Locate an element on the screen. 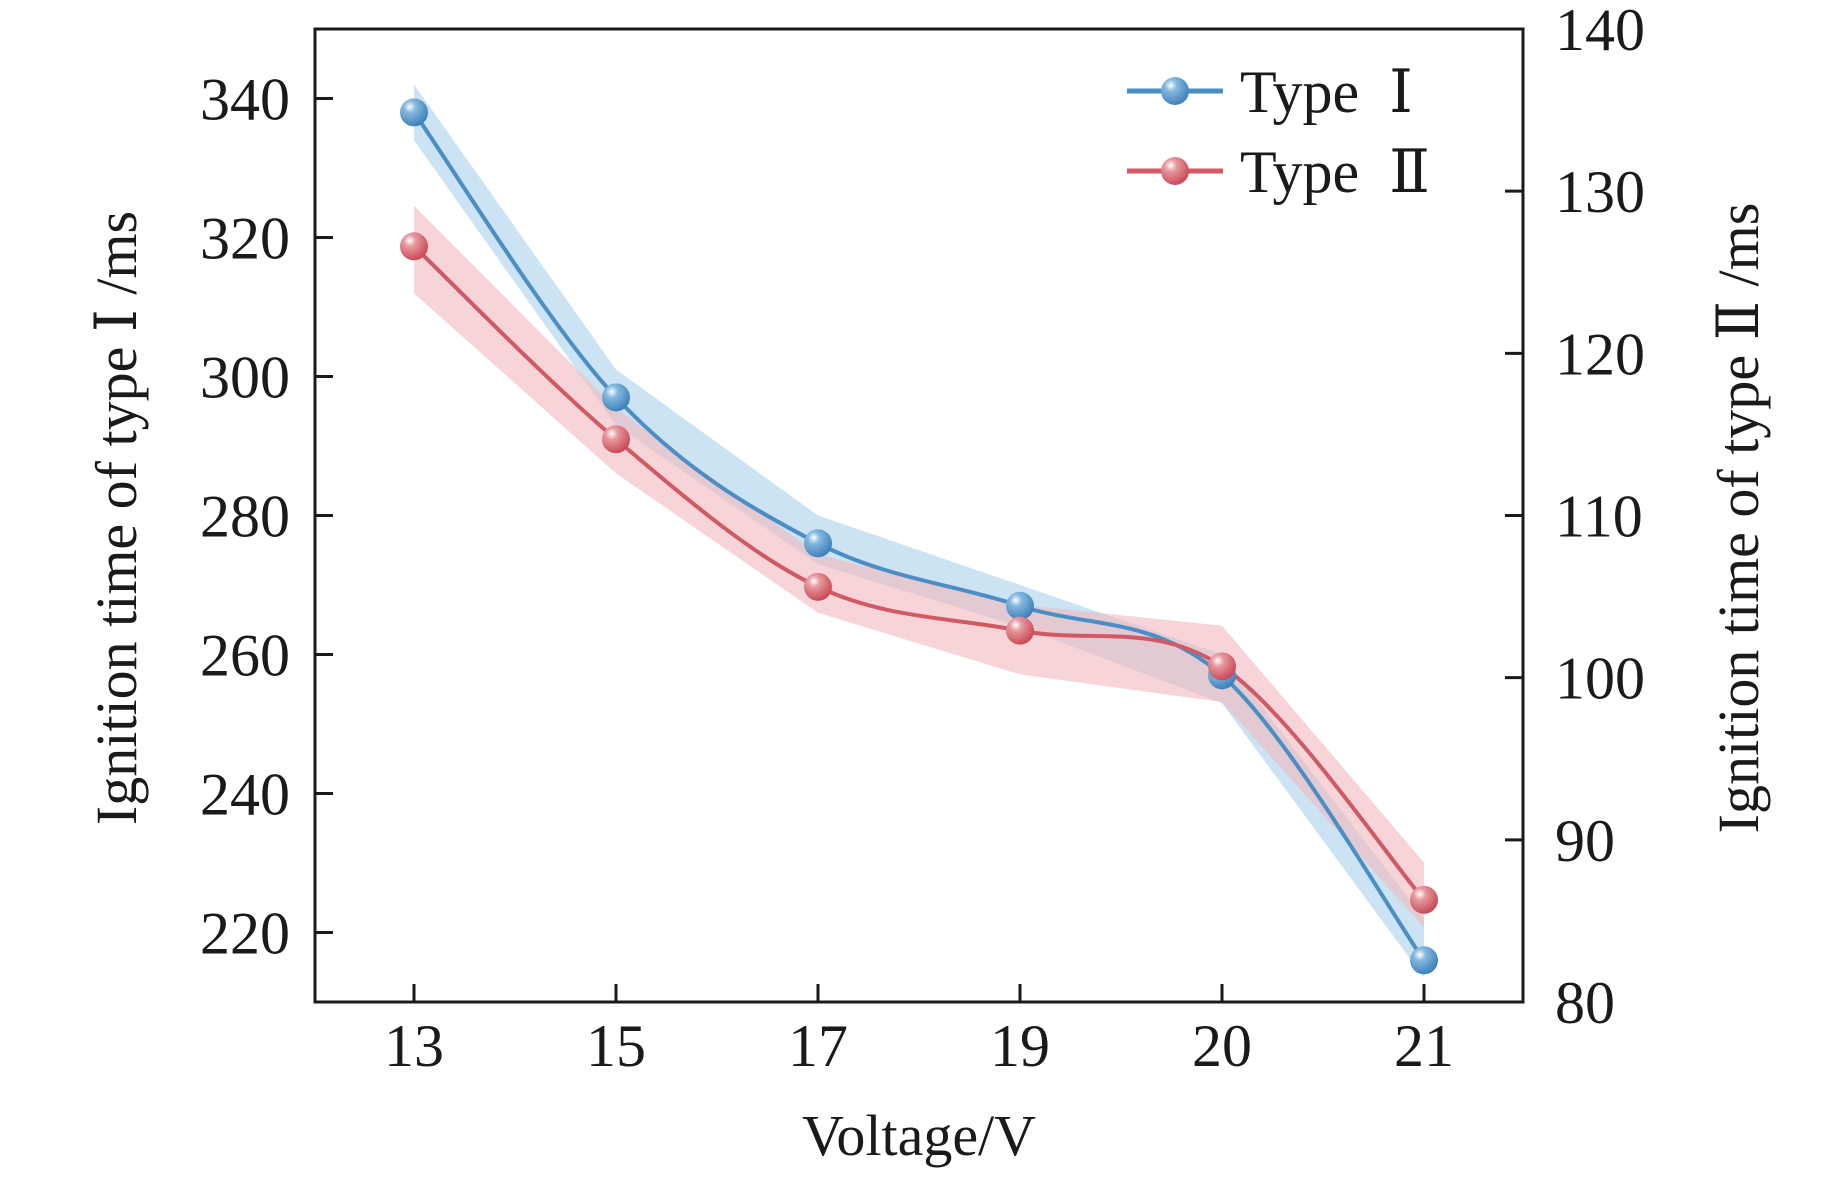 The height and width of the screenshot is (1188, 1842). right-y-tick-label-130: 130 is located at coordinates (1600, 192).